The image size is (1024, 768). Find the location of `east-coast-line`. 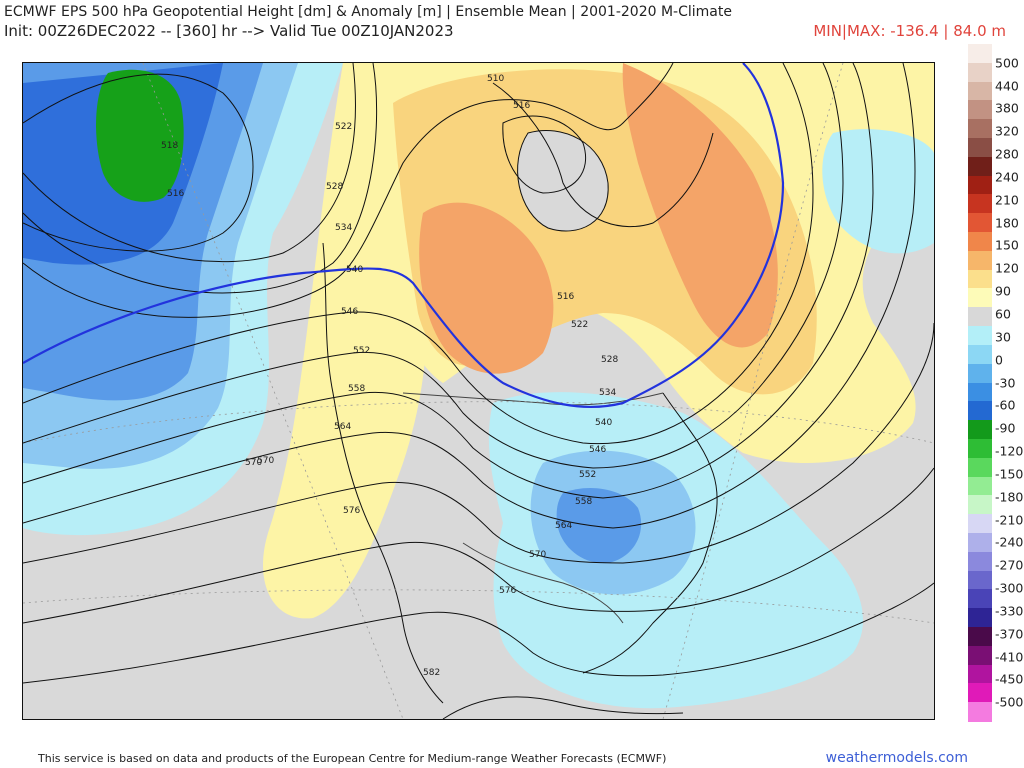

east-coast-line is located at coordinates (650, 533).